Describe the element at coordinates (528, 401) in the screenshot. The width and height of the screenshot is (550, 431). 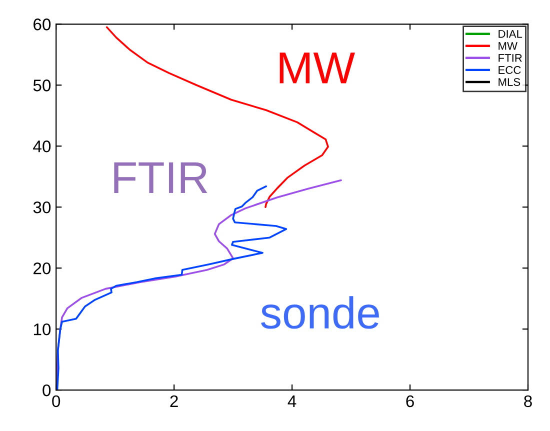
I see `x-tick-label: 8` at that location.